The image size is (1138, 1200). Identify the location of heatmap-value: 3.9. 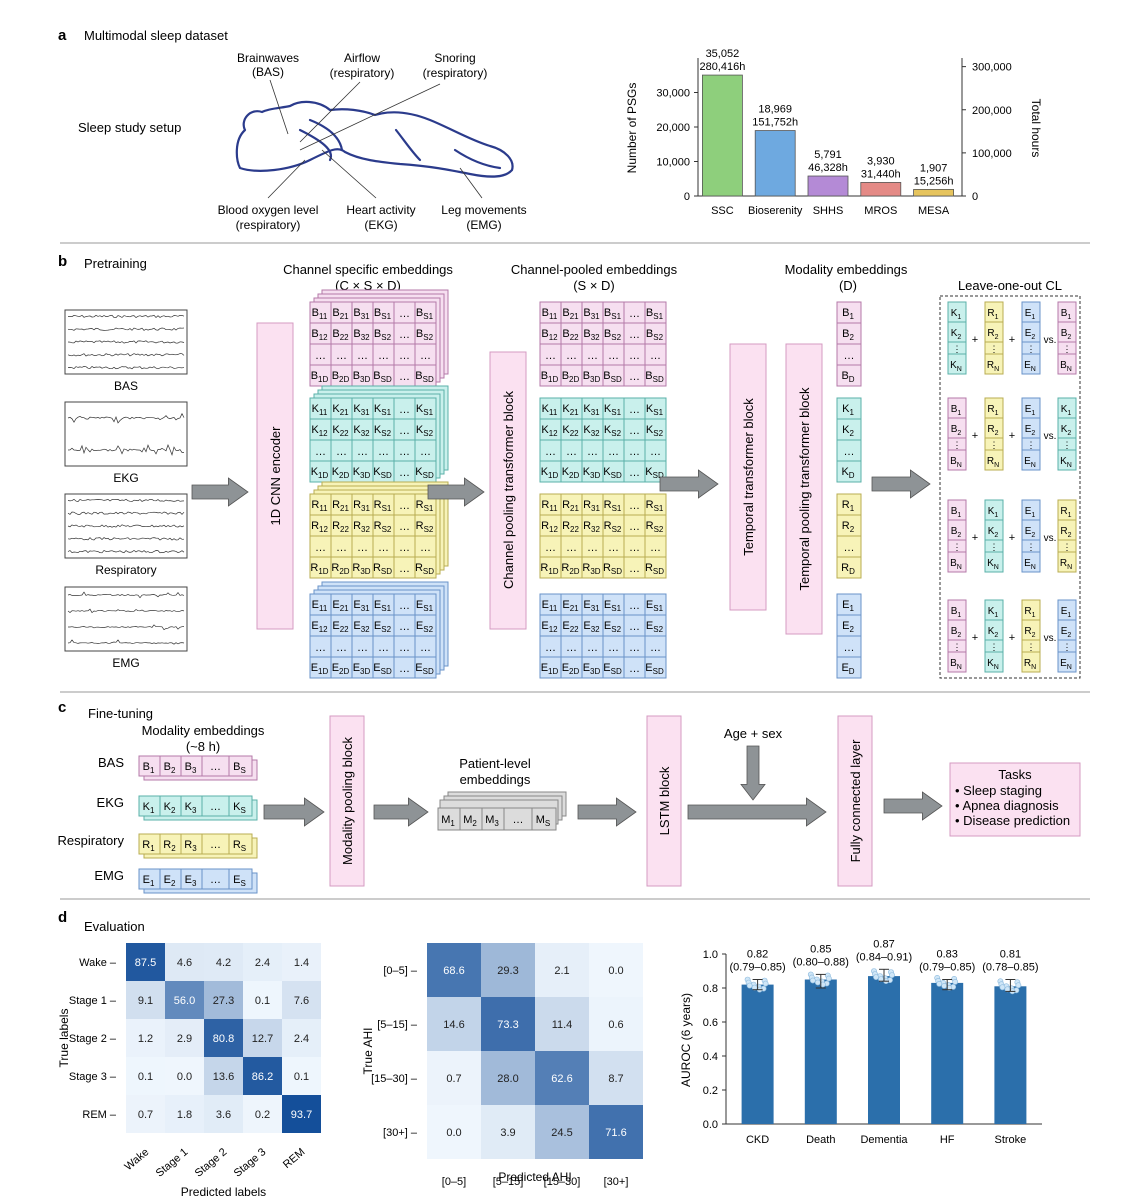
(507, 1133).